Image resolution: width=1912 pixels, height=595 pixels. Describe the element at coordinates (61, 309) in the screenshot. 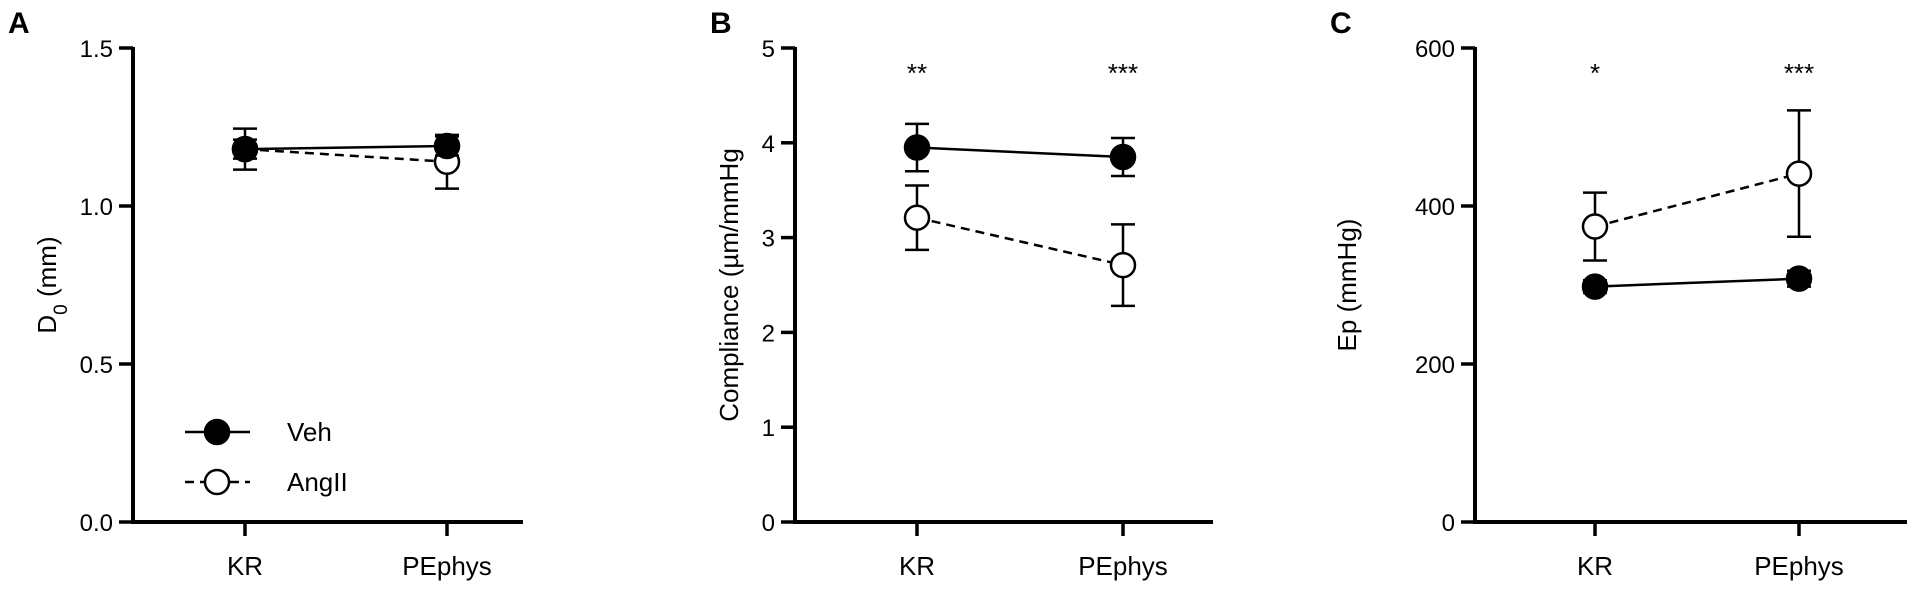

I see `y-axis-title-subscript: 0` at that location.